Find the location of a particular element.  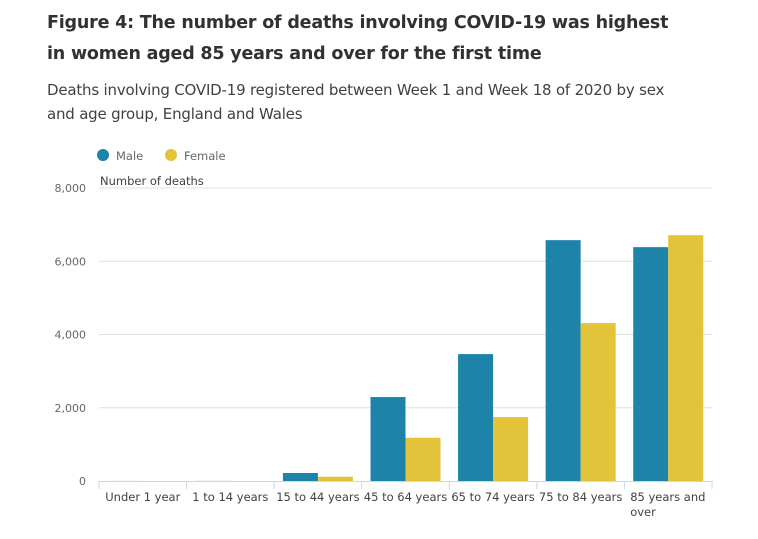

y-tick-label: 2,000 is located at coordinates (71, 408).